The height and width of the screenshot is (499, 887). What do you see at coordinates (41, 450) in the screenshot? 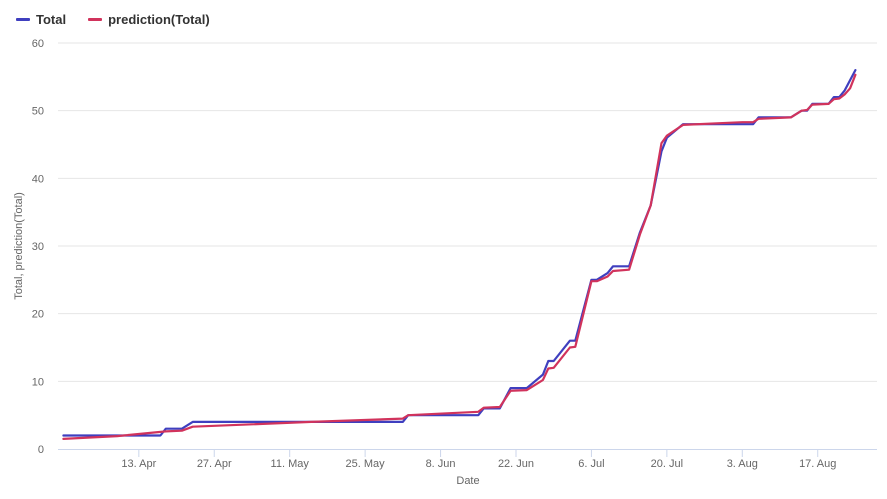
I see `y-tick-label: 0` at bounding box center [41, 450].